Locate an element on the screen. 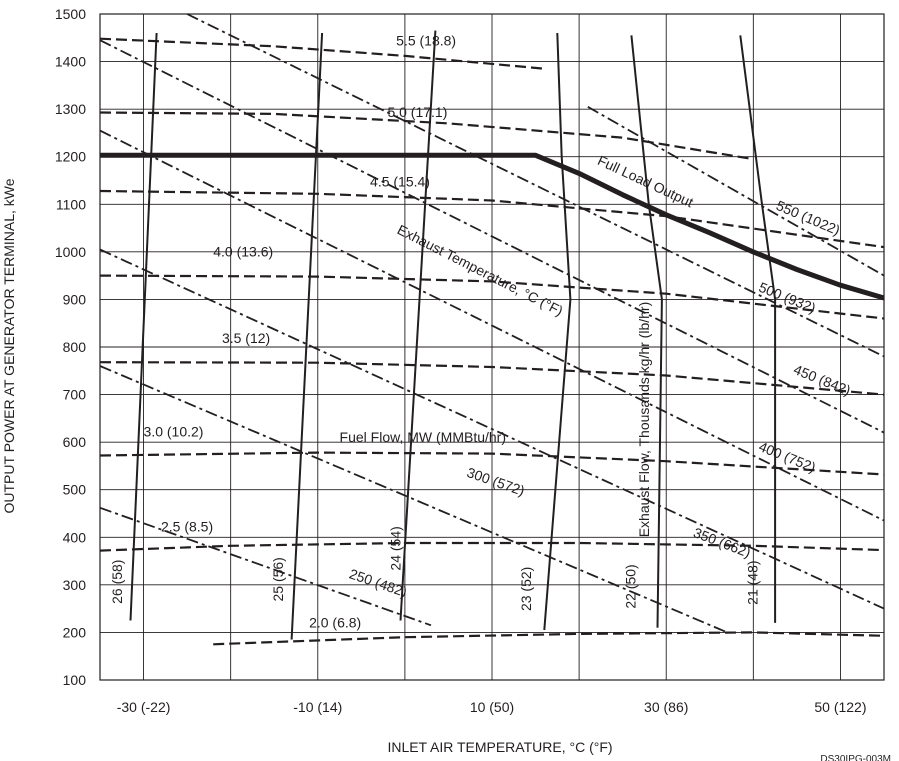 The height and width of the screenshot is (761, 899). series-label-22-50: 22 (50) is located at coordinates (631, 586).